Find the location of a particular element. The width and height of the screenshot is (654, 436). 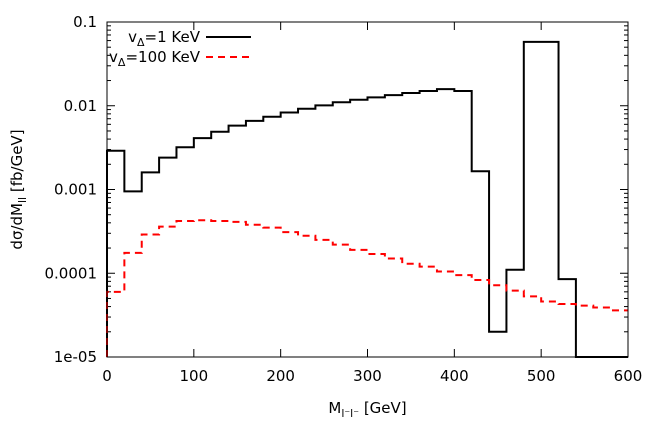

legend-entry-series-2: vΔ=100 KeV is located at coordinates (180, 58).